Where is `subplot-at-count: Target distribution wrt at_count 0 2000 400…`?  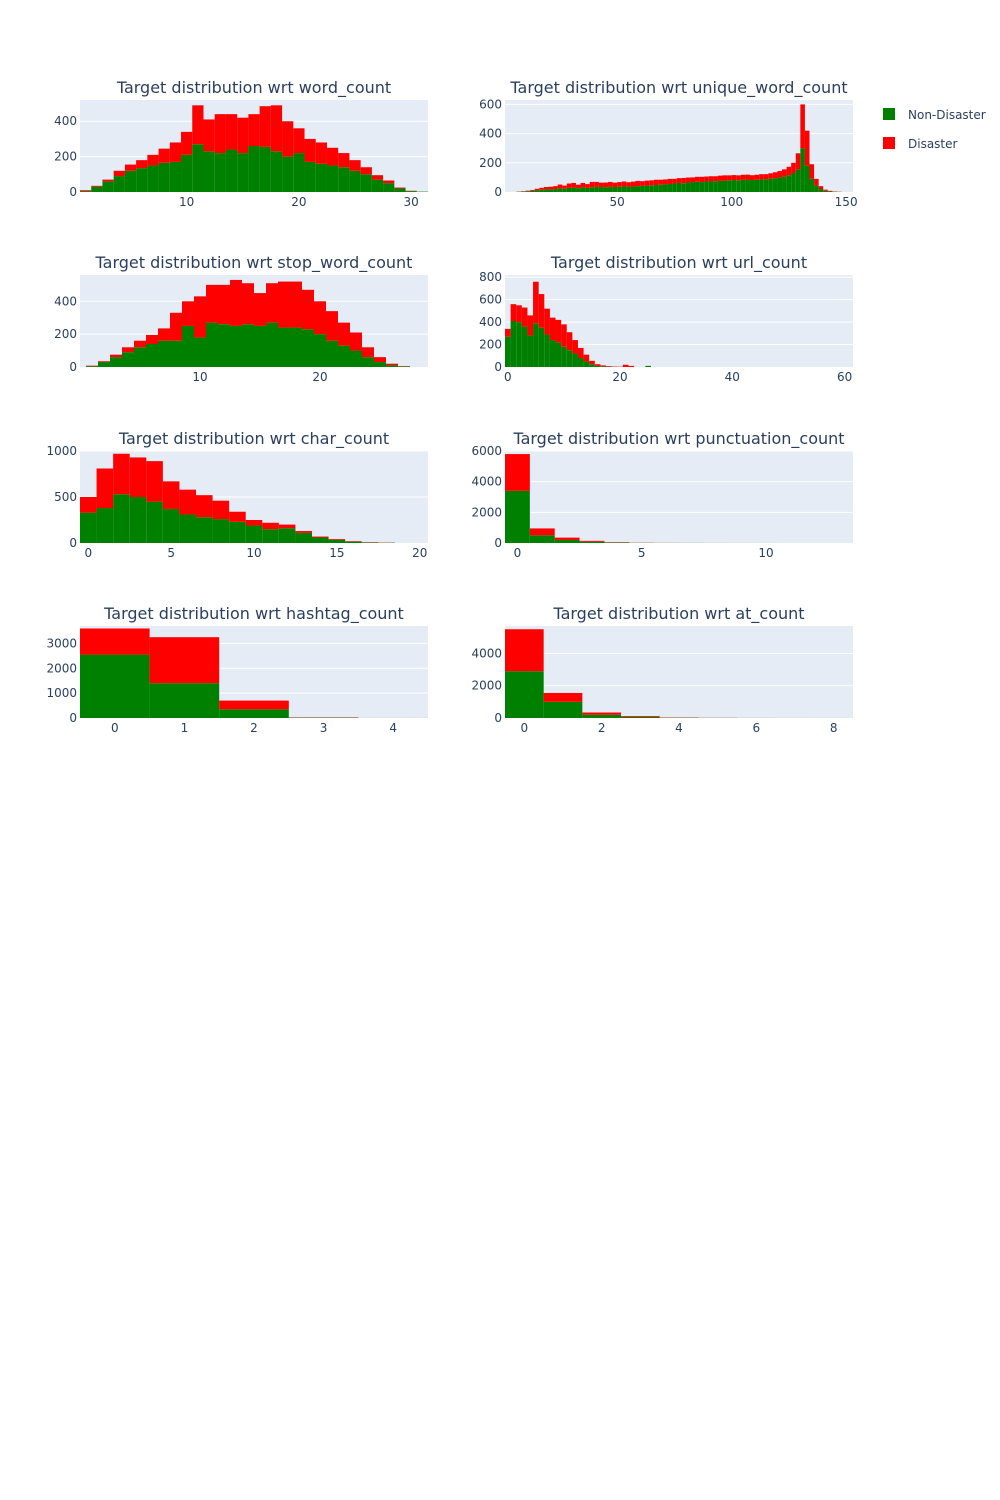 subplot-at-count: Target distribution wrt at_count 0 2000 400… is located at coordinates (662, 669).